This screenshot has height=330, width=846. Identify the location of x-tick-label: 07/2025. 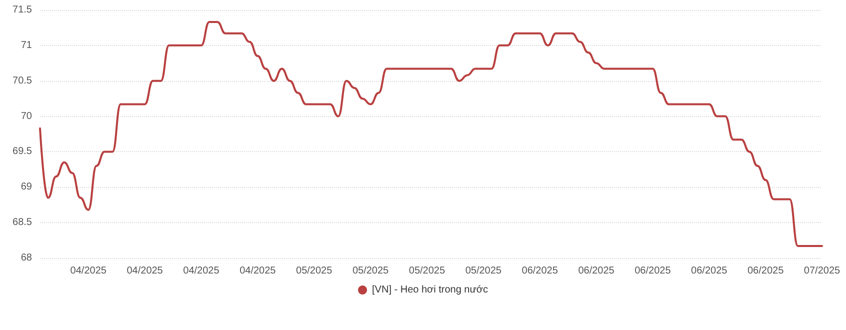
(822, 271).